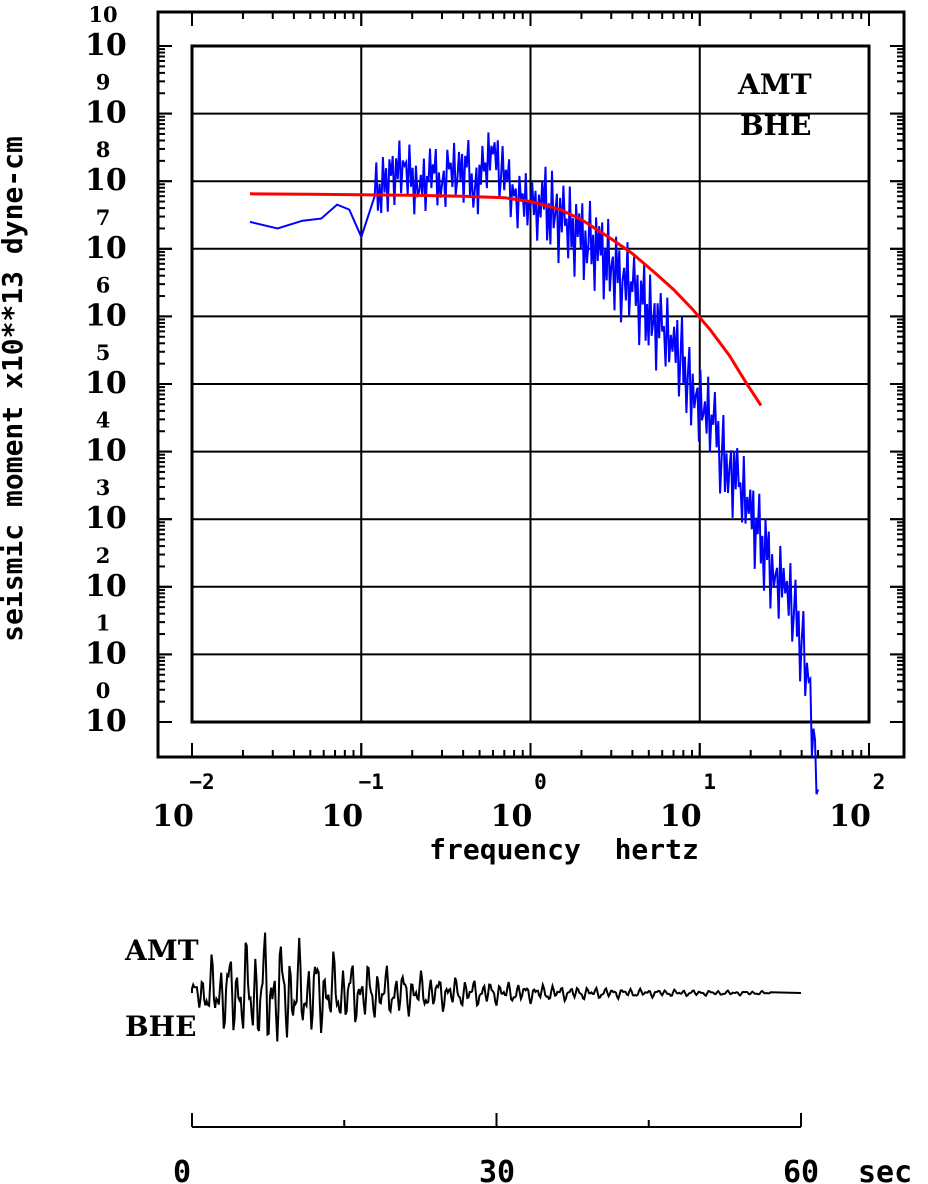 The width and height of the screenshot is (928, 1184). Describe the element at coordinates (774, 84) in the screenshot. I see `spectrum-station-label: AMT` at that location.